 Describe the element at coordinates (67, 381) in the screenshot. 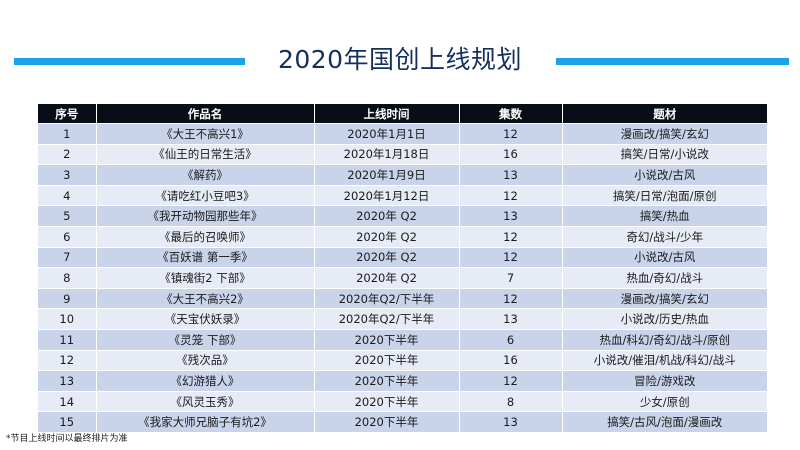

I see `cell-index: 13` at that location.